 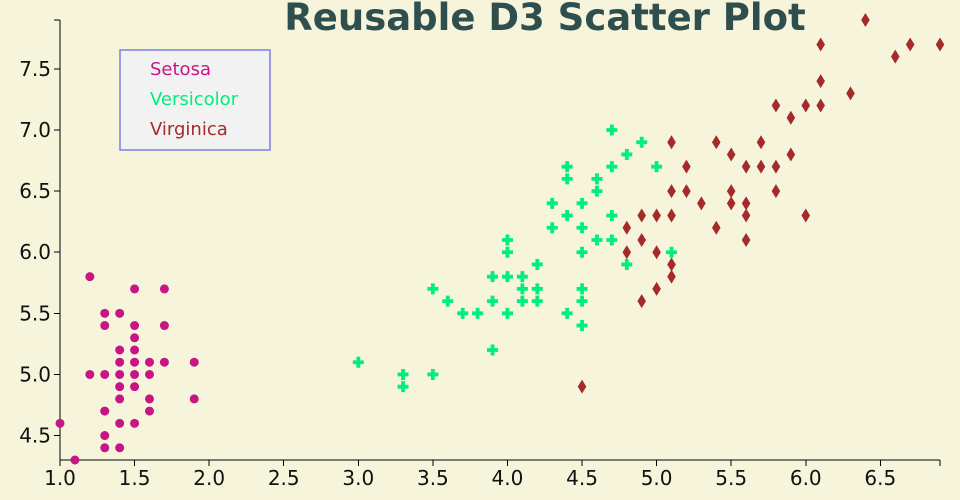 I want to click on legend-box, so click(x=195, y=100).